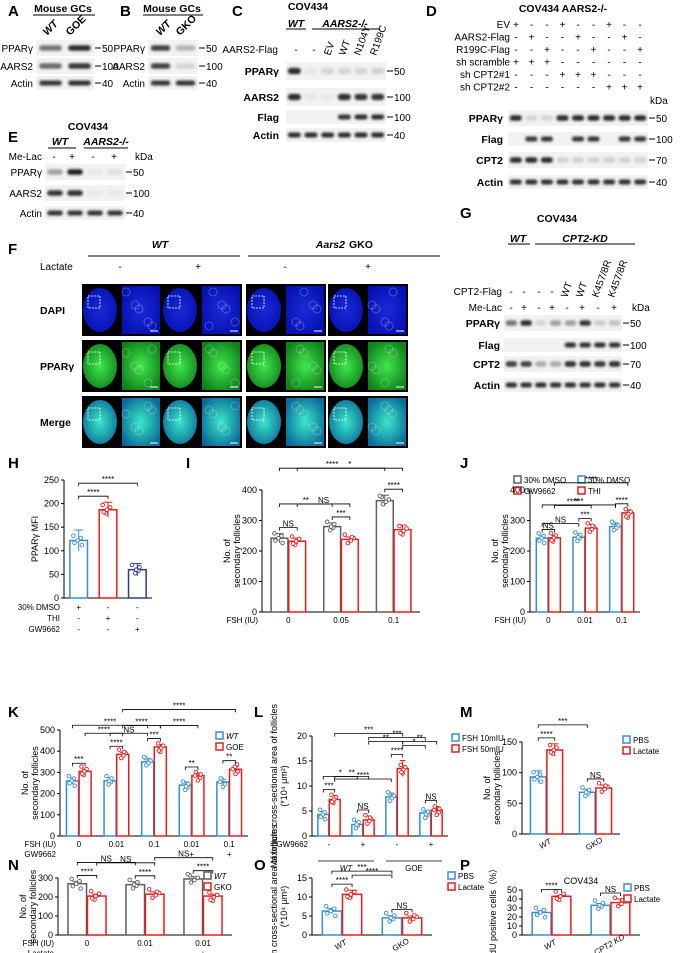  Describe the element at coordinates (345, 48) in the screenshot. I see `lane-label: WT` at that location.